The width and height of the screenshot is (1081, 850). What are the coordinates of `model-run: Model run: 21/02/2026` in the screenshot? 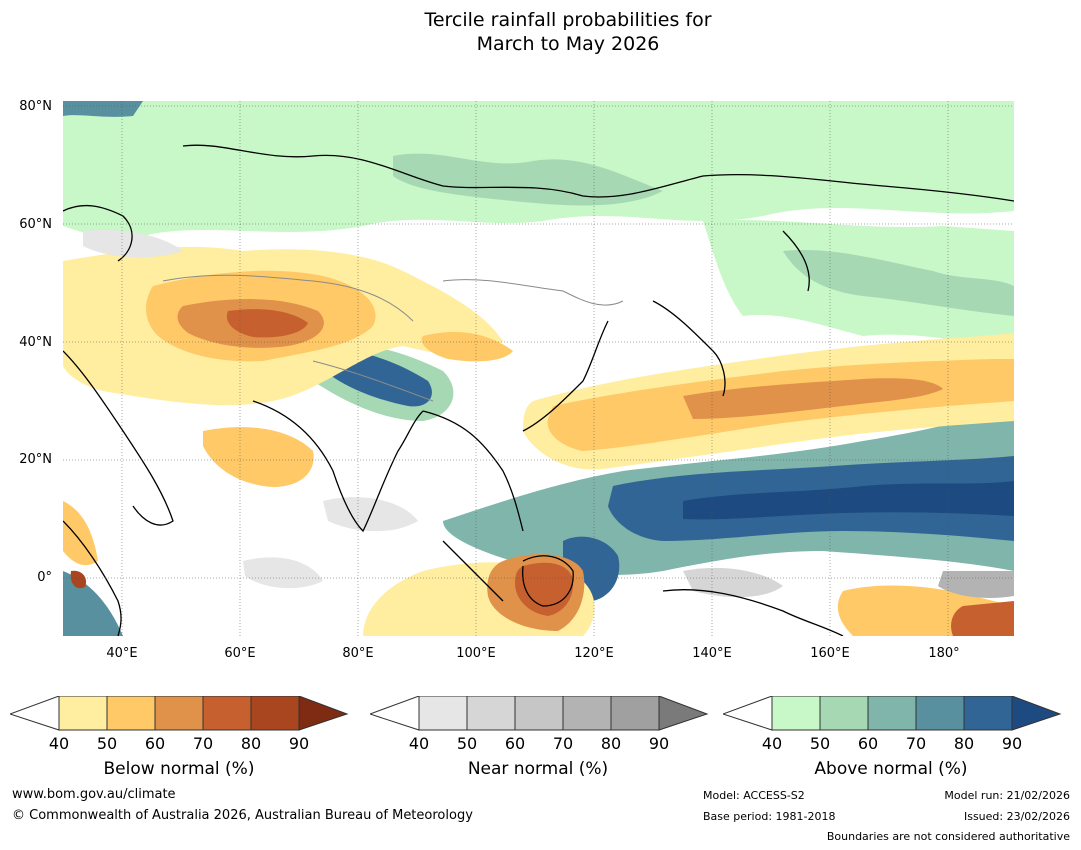 It's located at (1007, 795).